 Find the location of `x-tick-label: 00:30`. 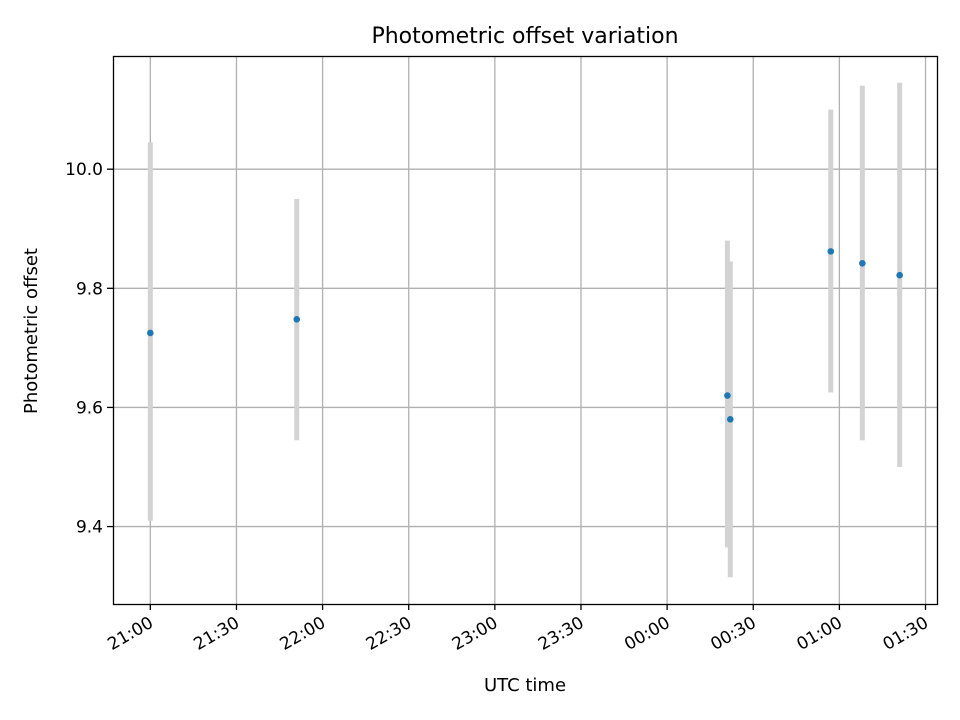

x-tick-label: 00:30 is located at coordinates (733, 634).